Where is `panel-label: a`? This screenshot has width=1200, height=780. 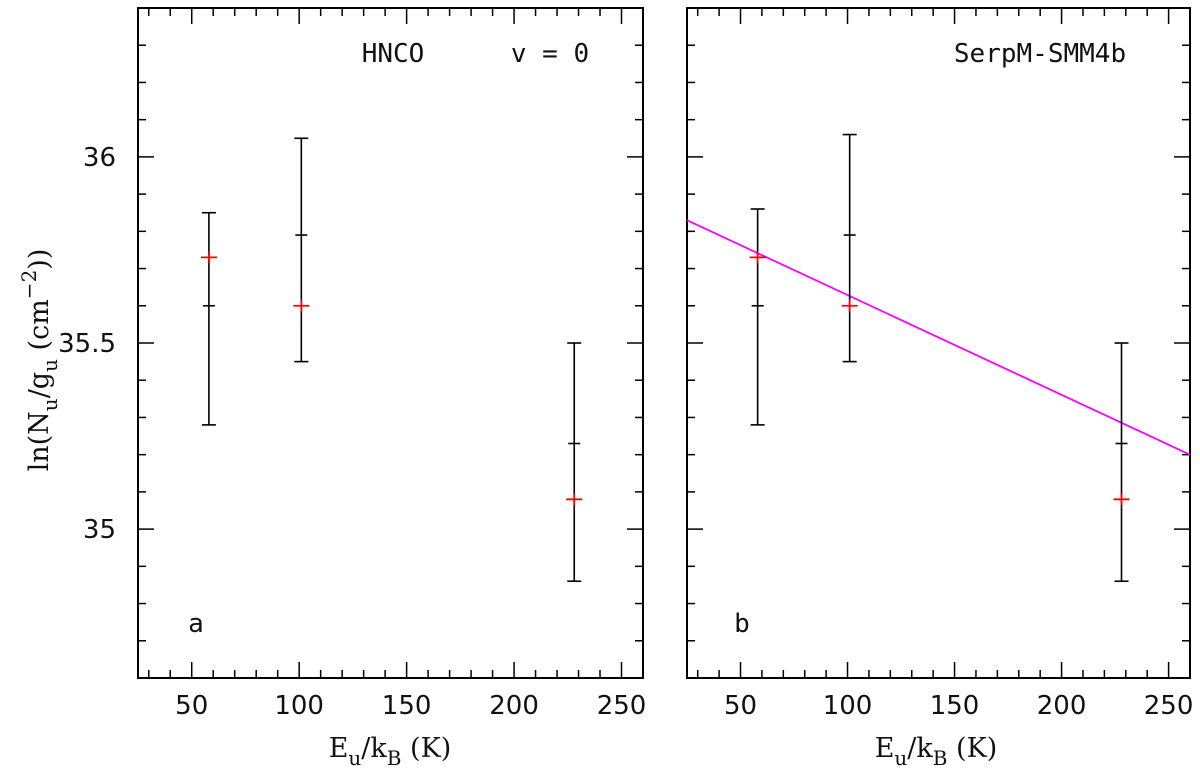 panel-label: a is located at coordinates (196, 624).